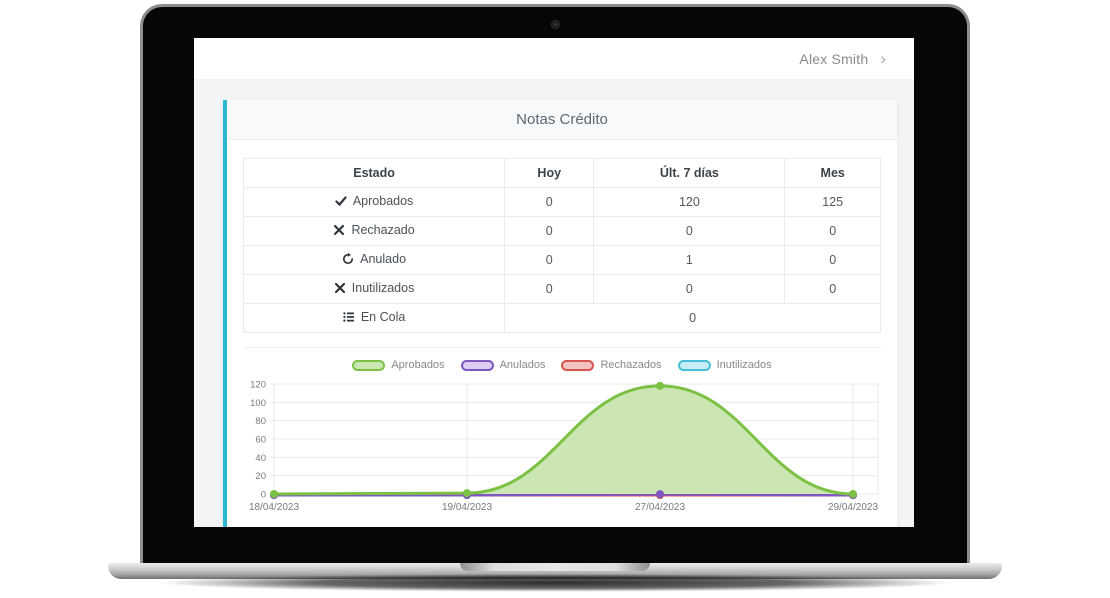 Image resolution: width=1110 pixels, height=598 pixels. I want to click on svg-text: 80, so click(260, 421).